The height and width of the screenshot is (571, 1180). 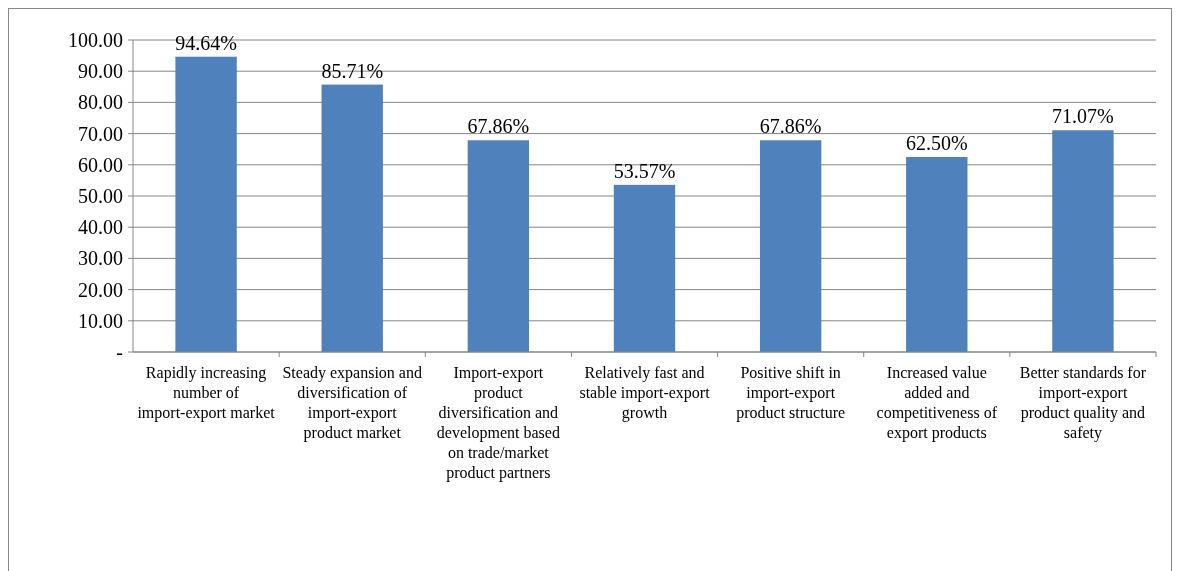 I want to click on x-tick-label: Steady expansion and diversification of import-export product market, so click(x=352, y=403).